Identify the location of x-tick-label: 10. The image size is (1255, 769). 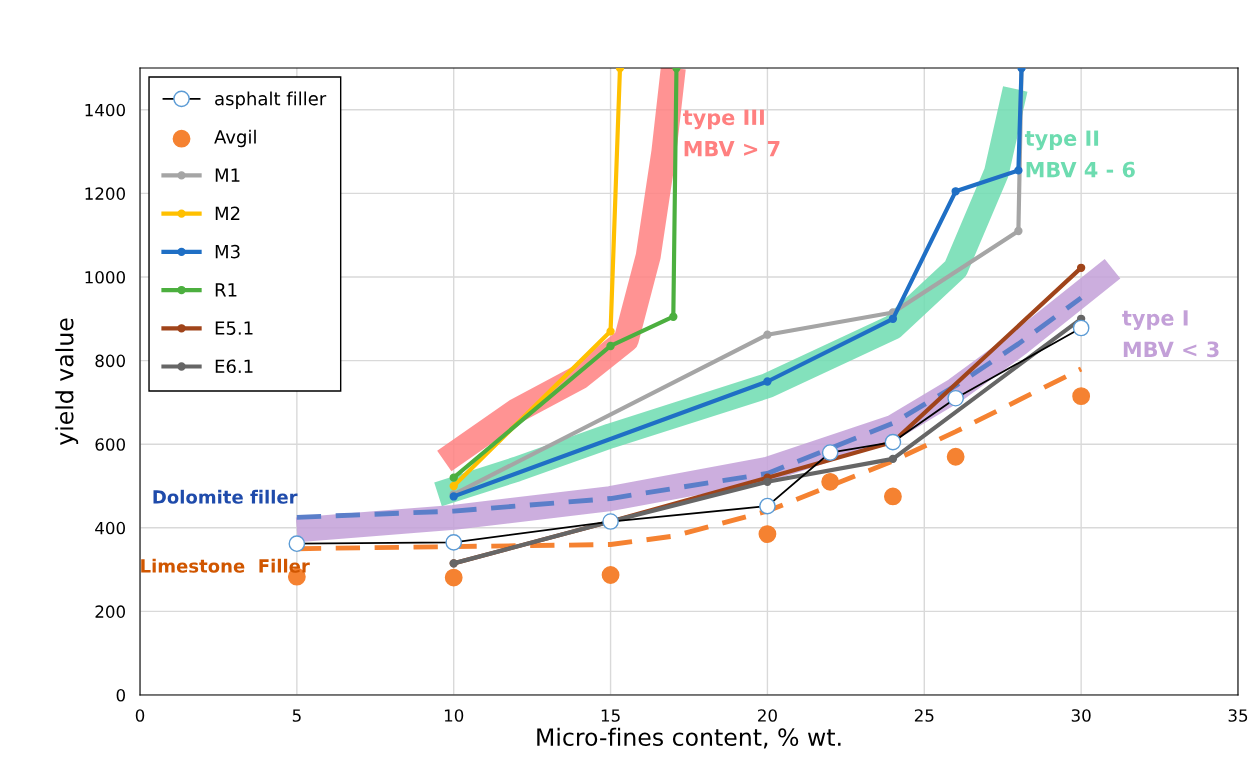
(454, 715).